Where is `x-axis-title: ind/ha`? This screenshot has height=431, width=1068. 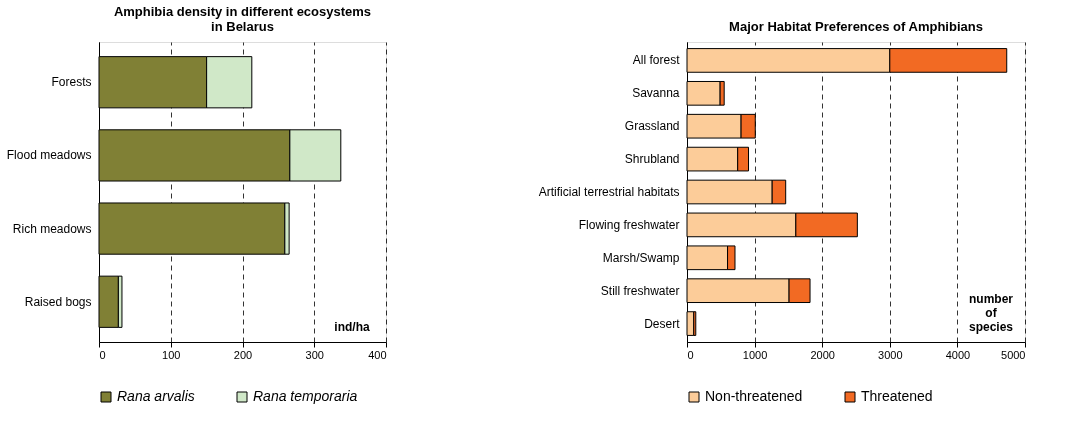 x-axis-title: ind/ha is located at coordinates (352, 327).